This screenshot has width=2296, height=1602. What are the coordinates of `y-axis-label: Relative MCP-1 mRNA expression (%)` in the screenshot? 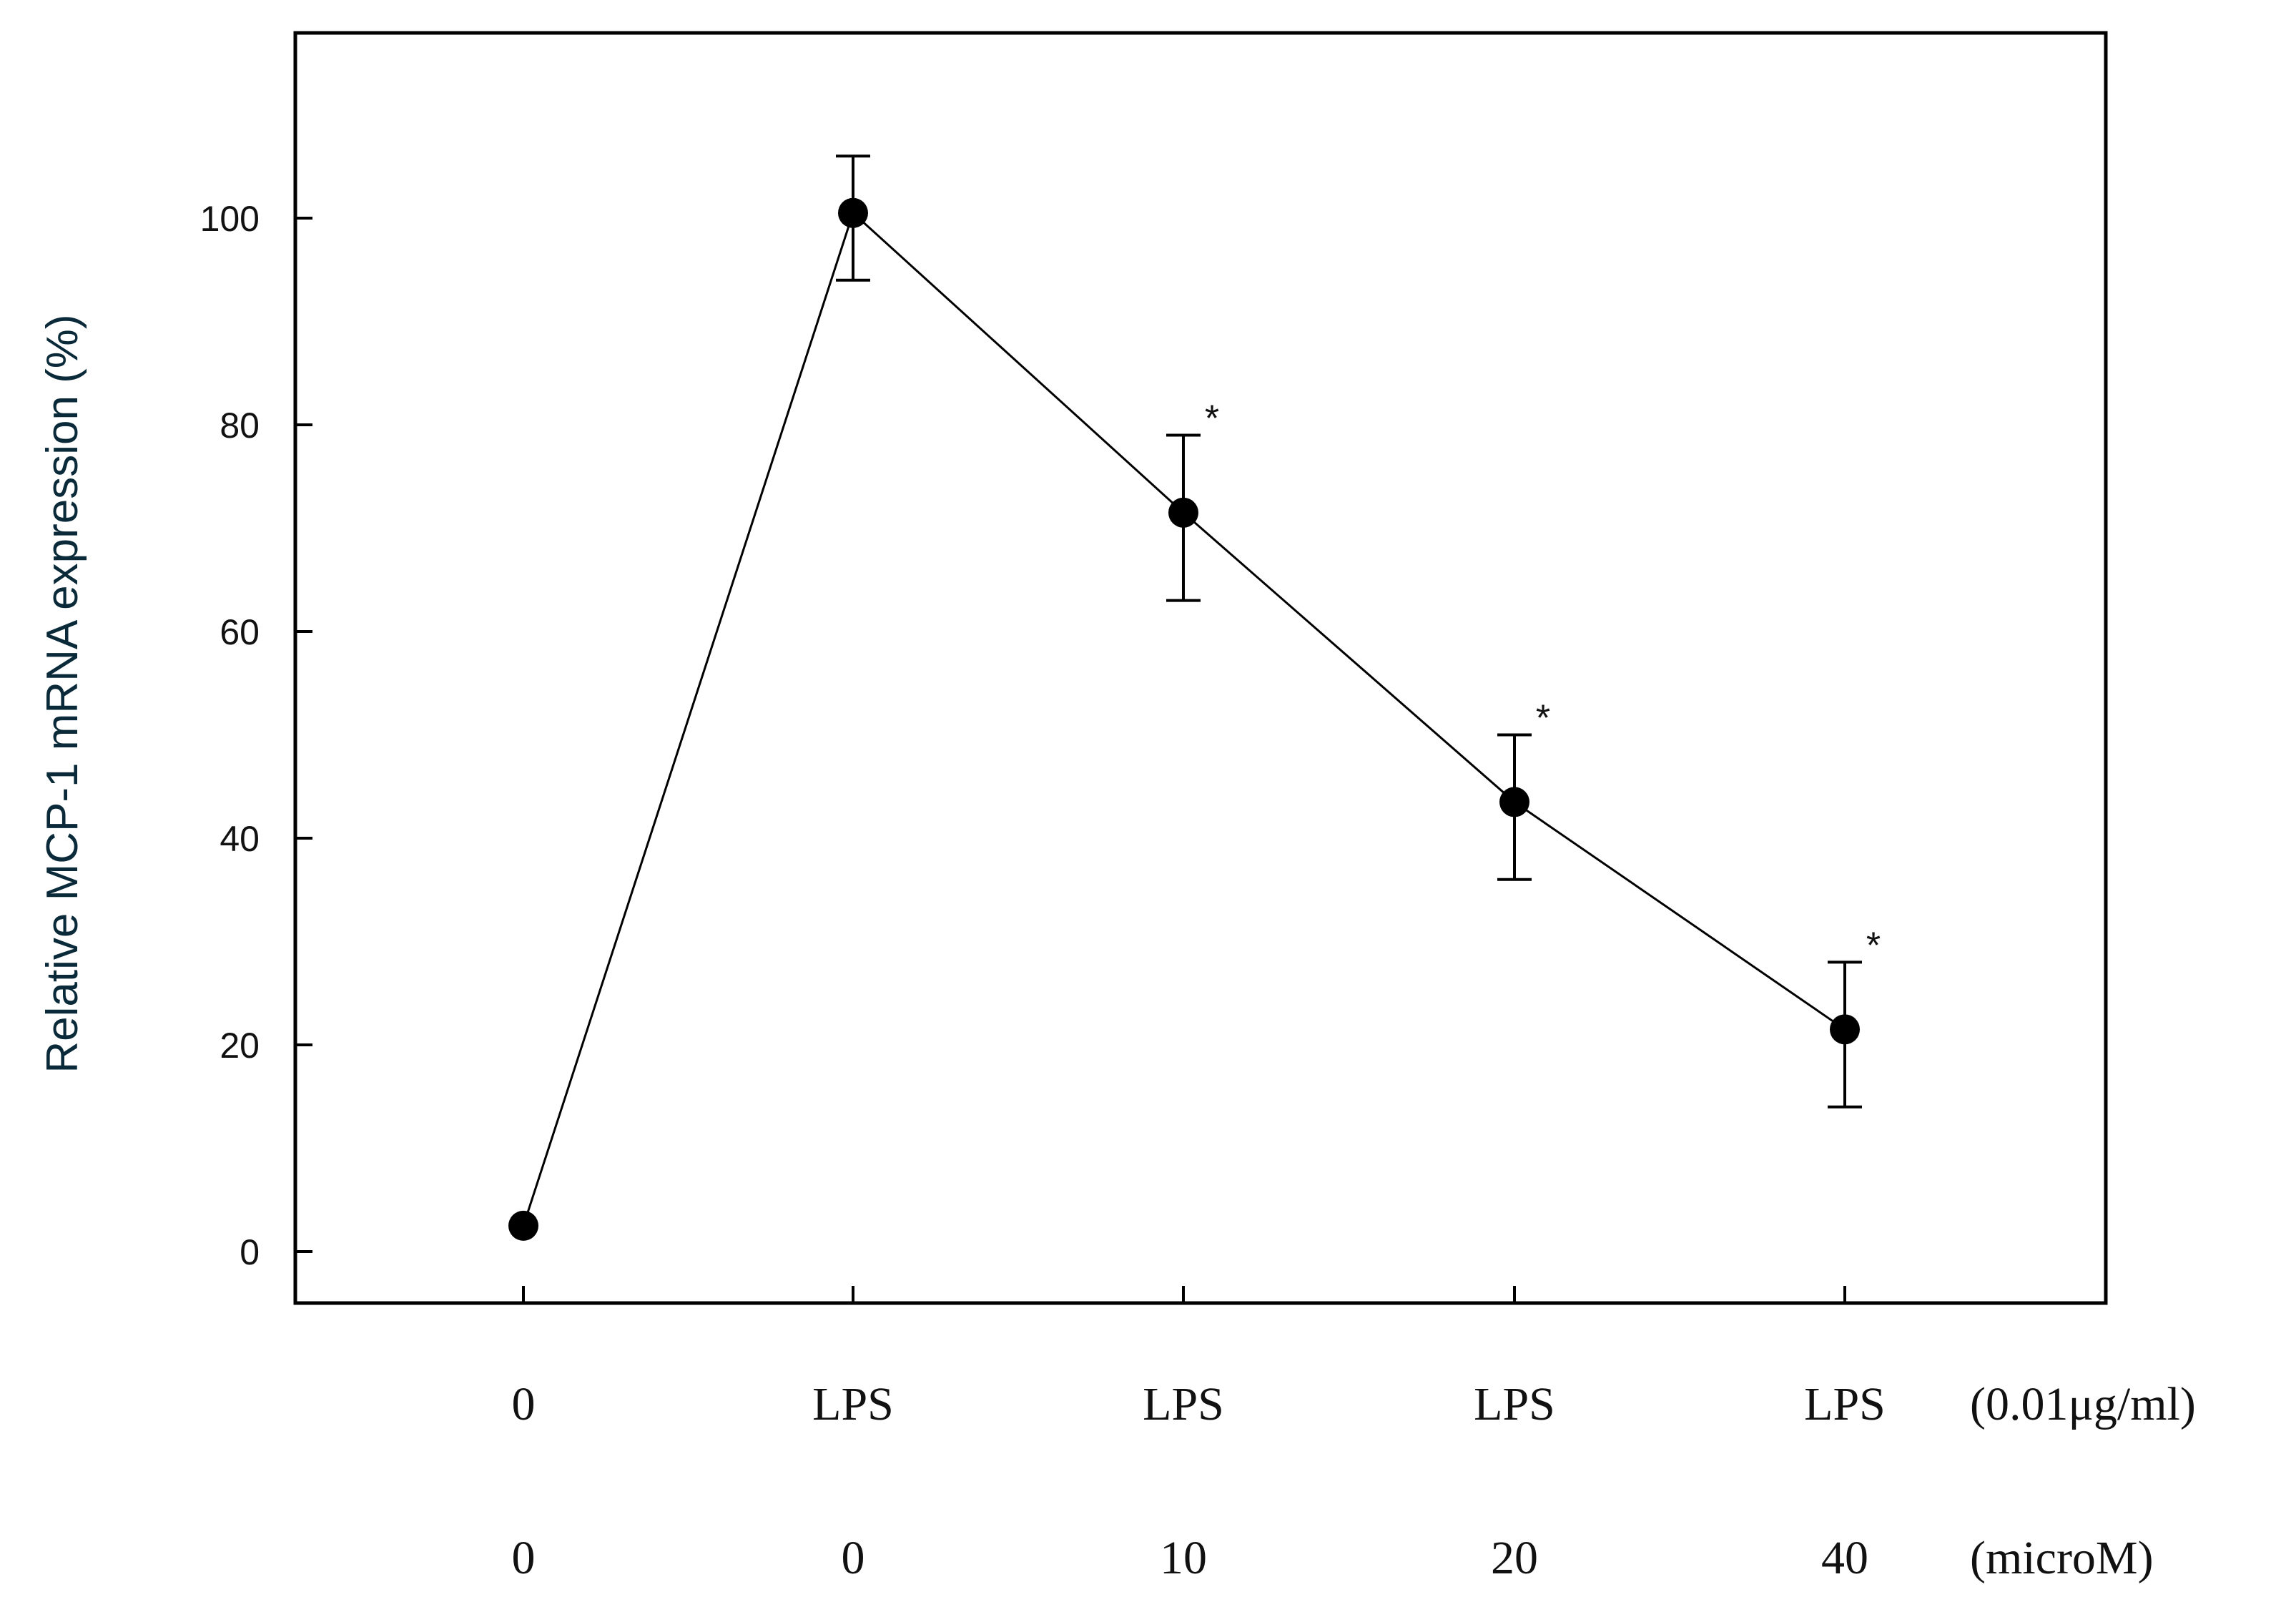 It's located at (63, 693).